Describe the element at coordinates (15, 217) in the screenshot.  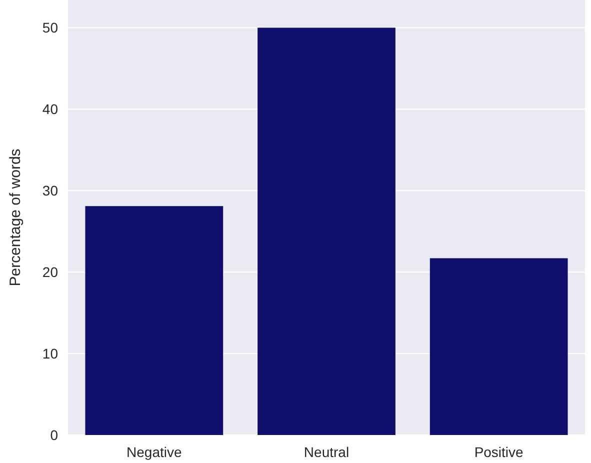
I see `y-axis-title: Percentage of words` at that location.